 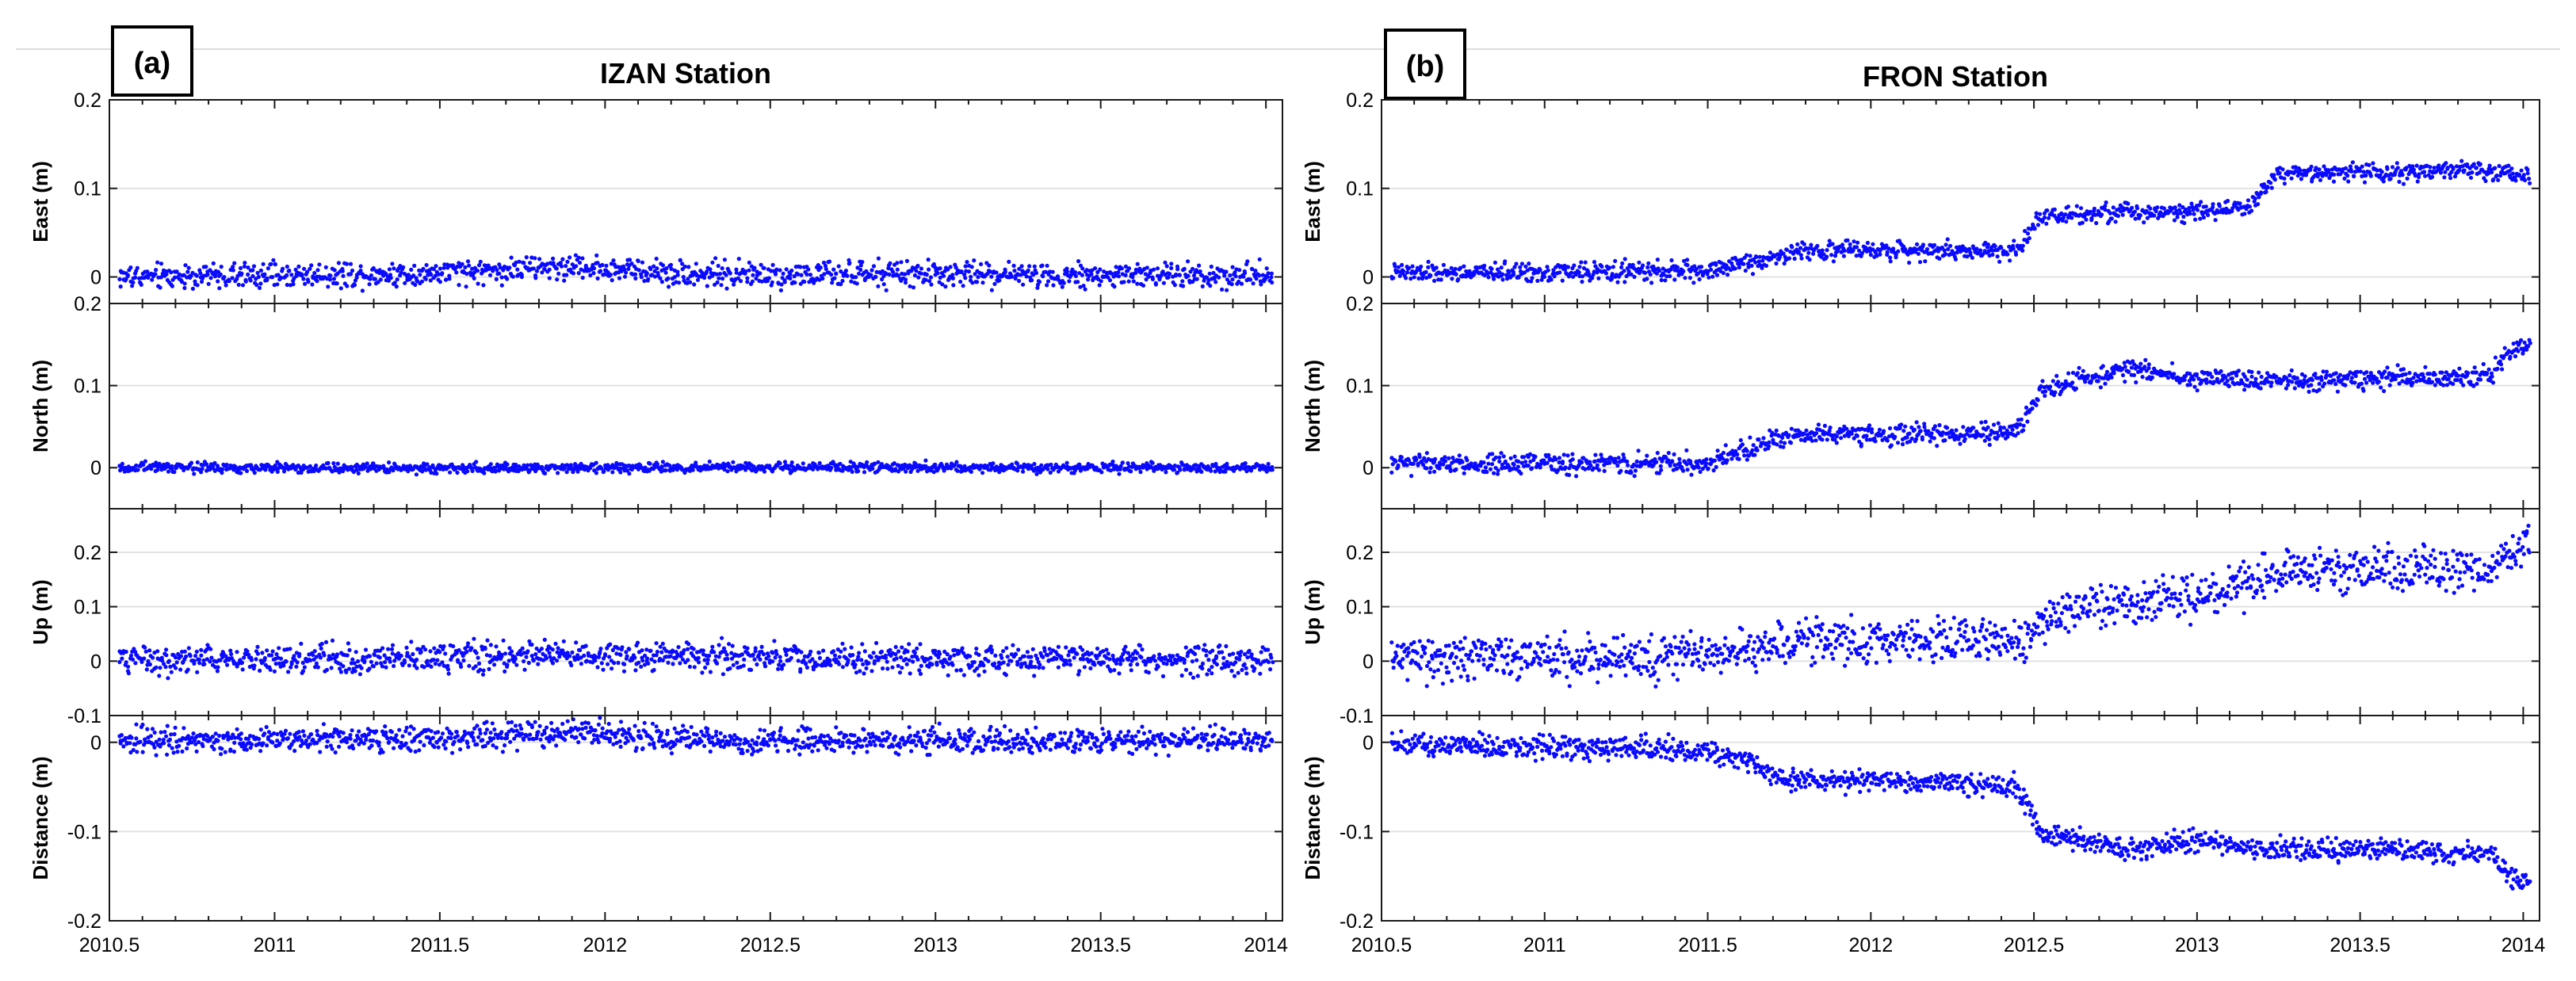 I want to click on axes-frame, so click(x=696, y=612).